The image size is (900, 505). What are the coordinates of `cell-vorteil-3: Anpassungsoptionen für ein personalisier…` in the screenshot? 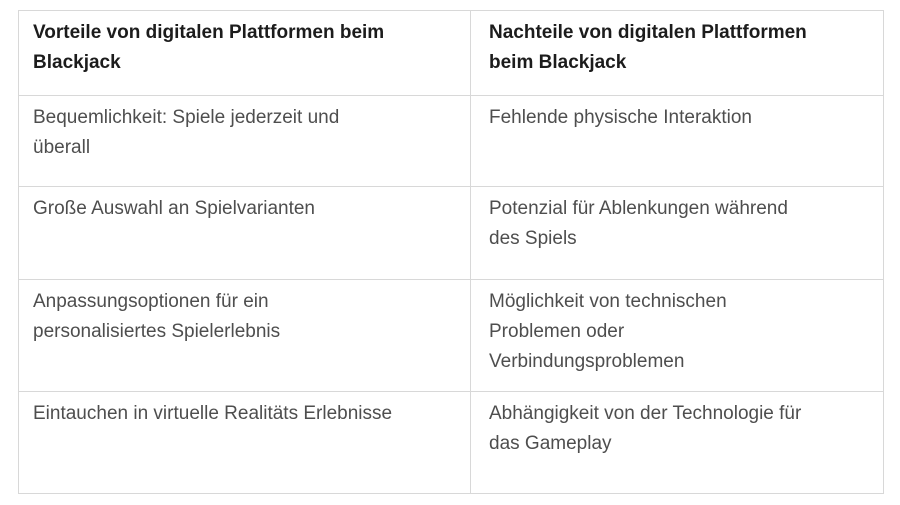 It's located at (244, 335).